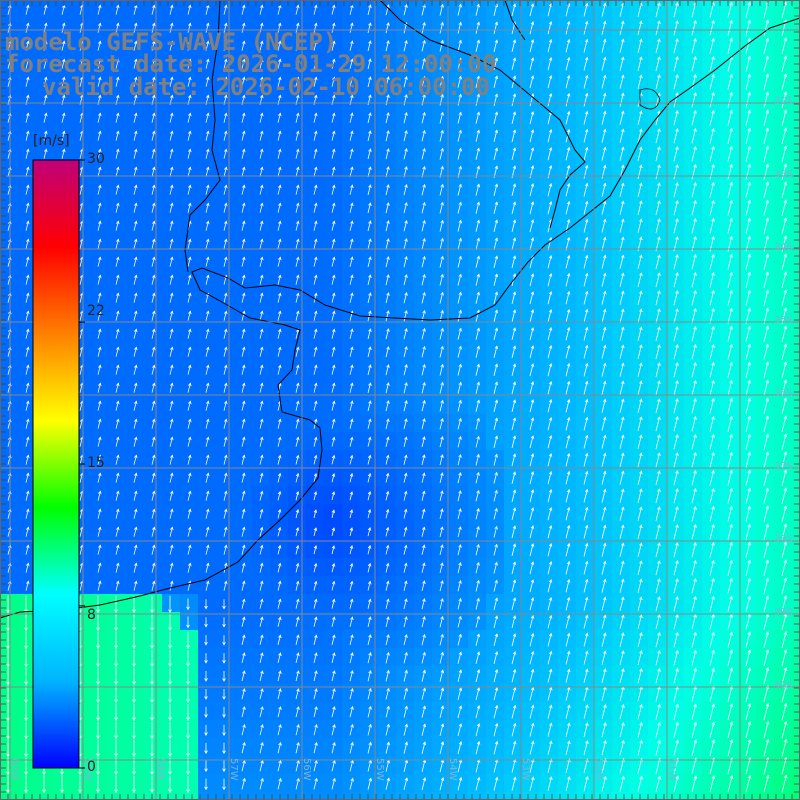 This screenshot has height=800, width=800. Describe the element at coordinates (14, 769) in the screenshot. I see `lon-label: 60W` at that location.